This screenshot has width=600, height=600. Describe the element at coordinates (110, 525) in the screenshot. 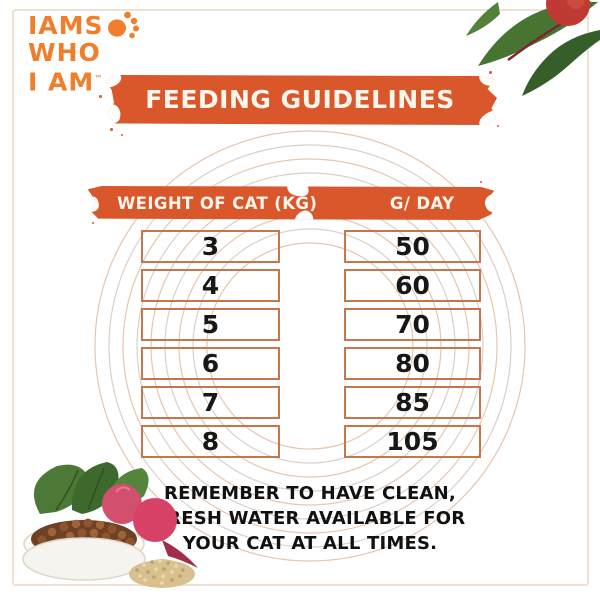

I see `cat-food-bowl-with-beets-and-grains-image` at that location.